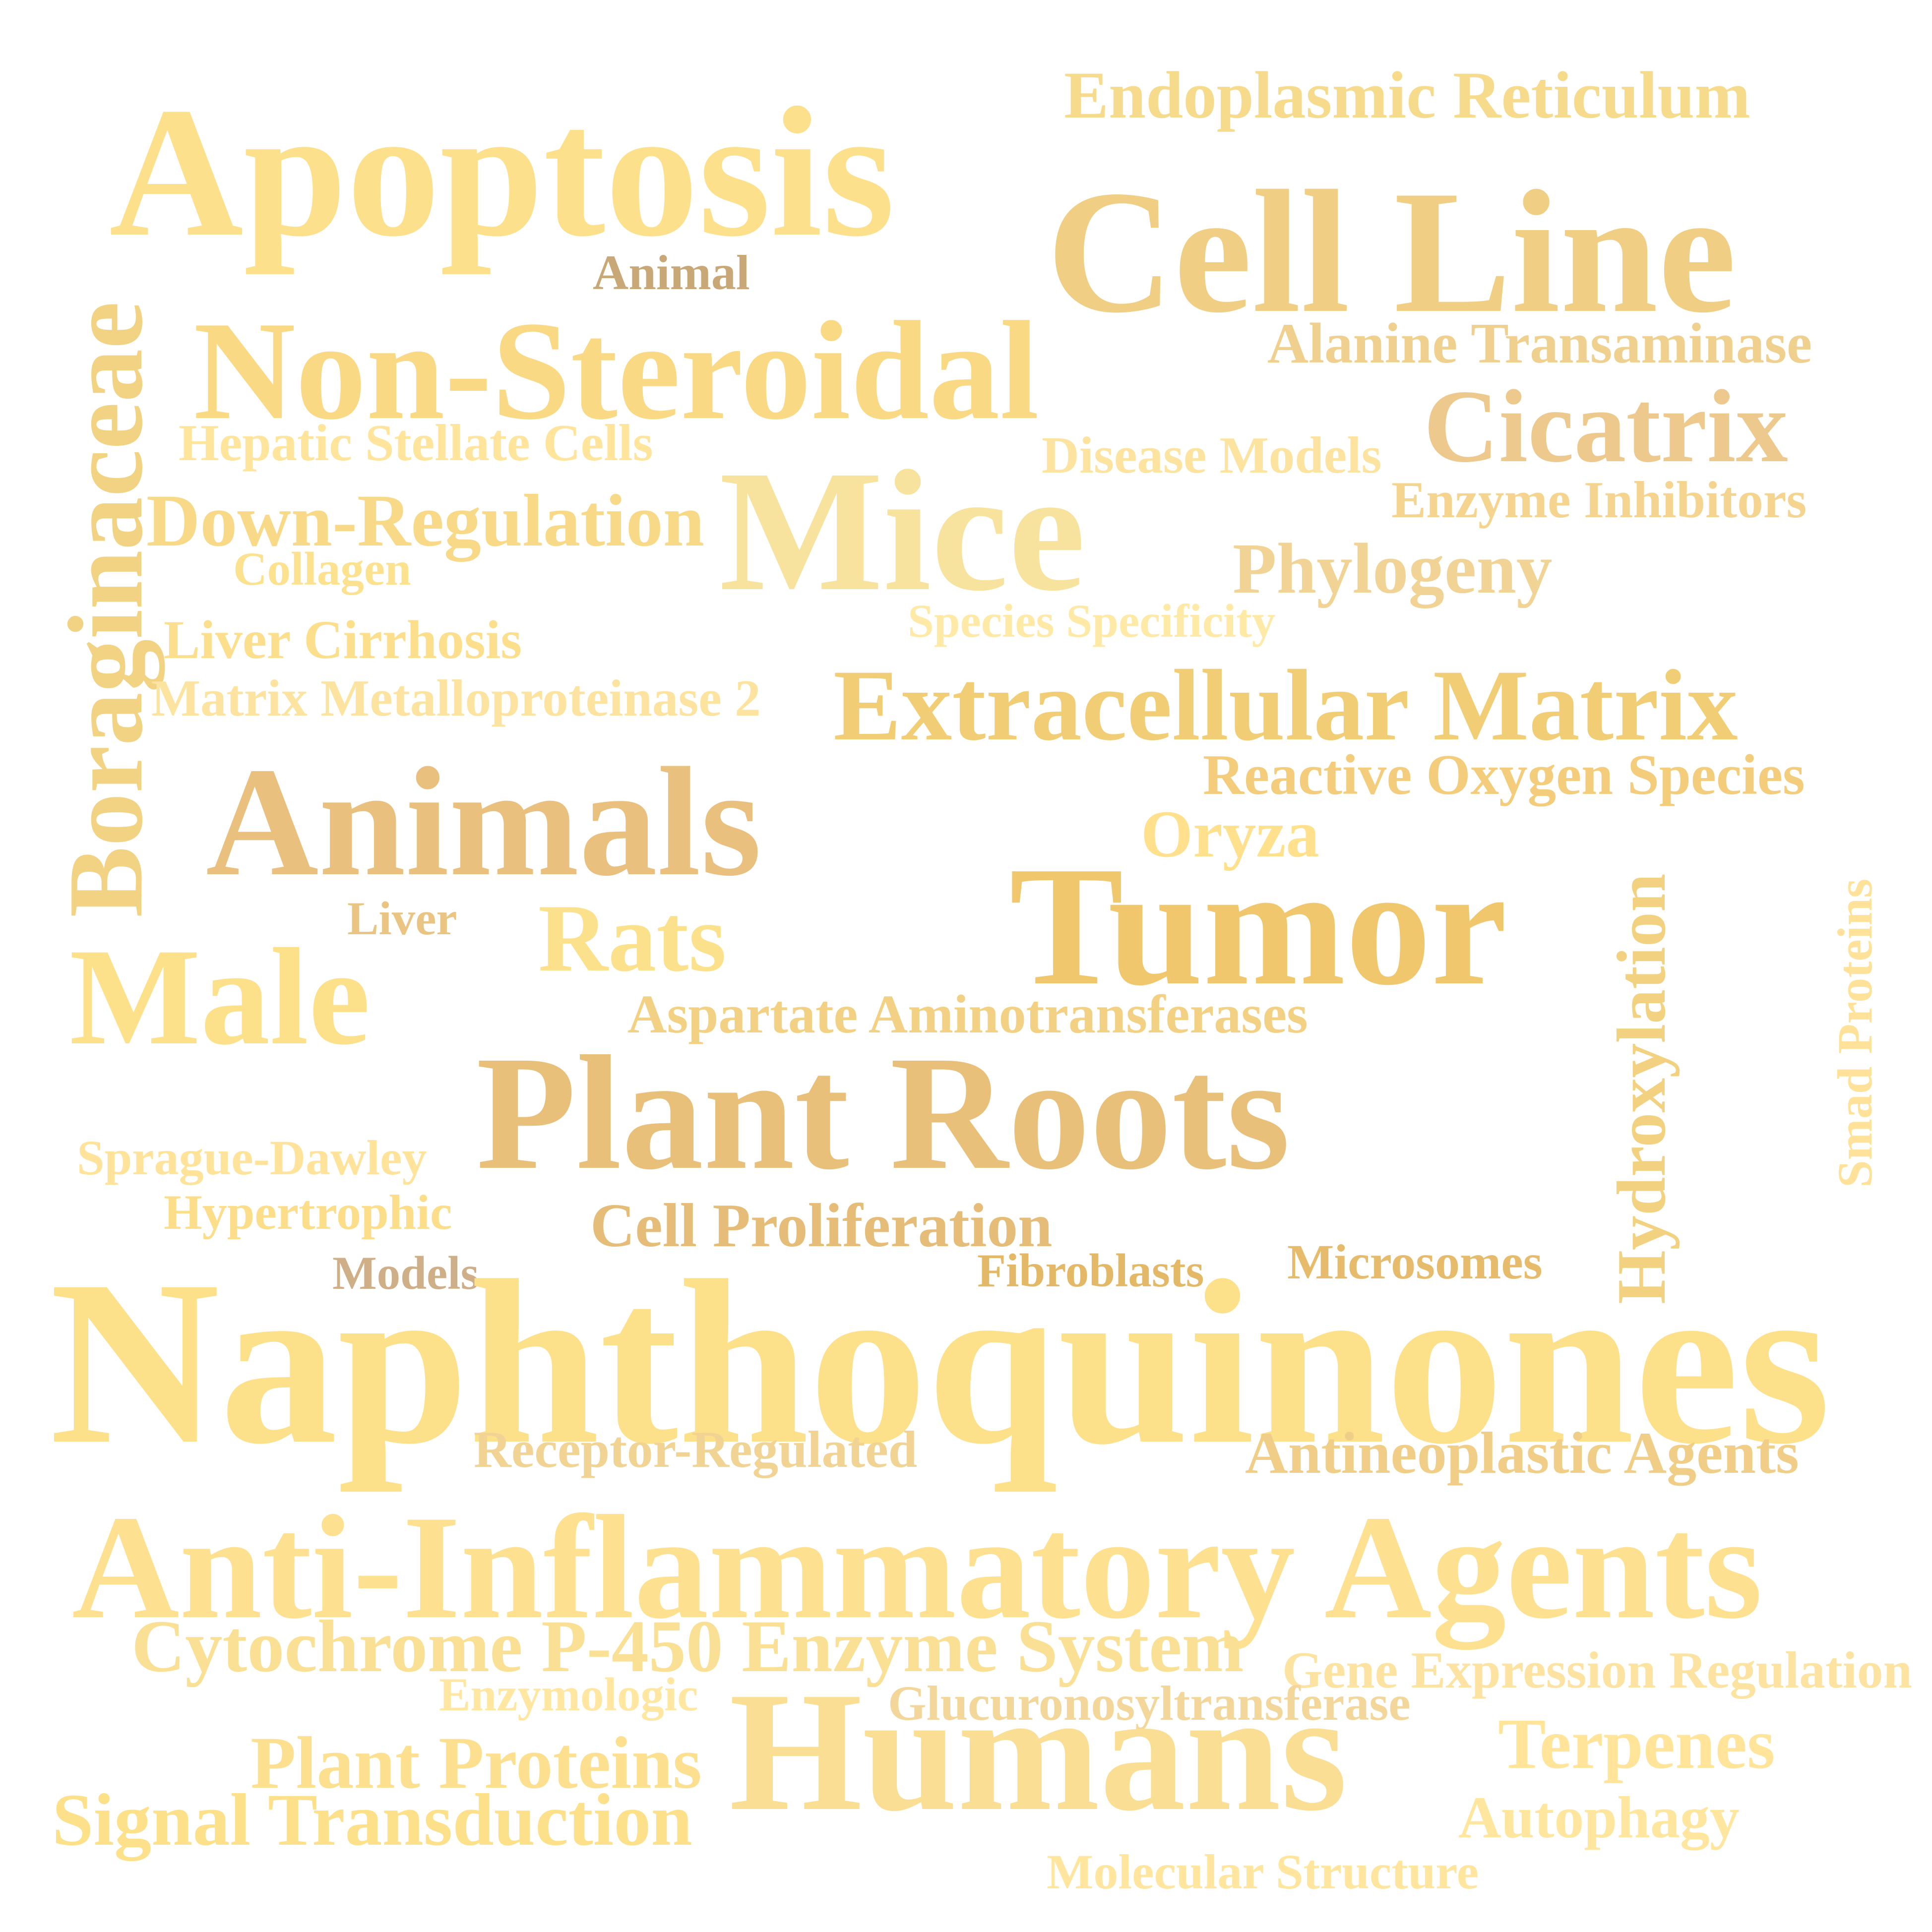 This screenshot has height=1932, width=1932. I want to click on word-reactive-oxygen-species: Reactive Oxygen Species, so click(1504, 774).